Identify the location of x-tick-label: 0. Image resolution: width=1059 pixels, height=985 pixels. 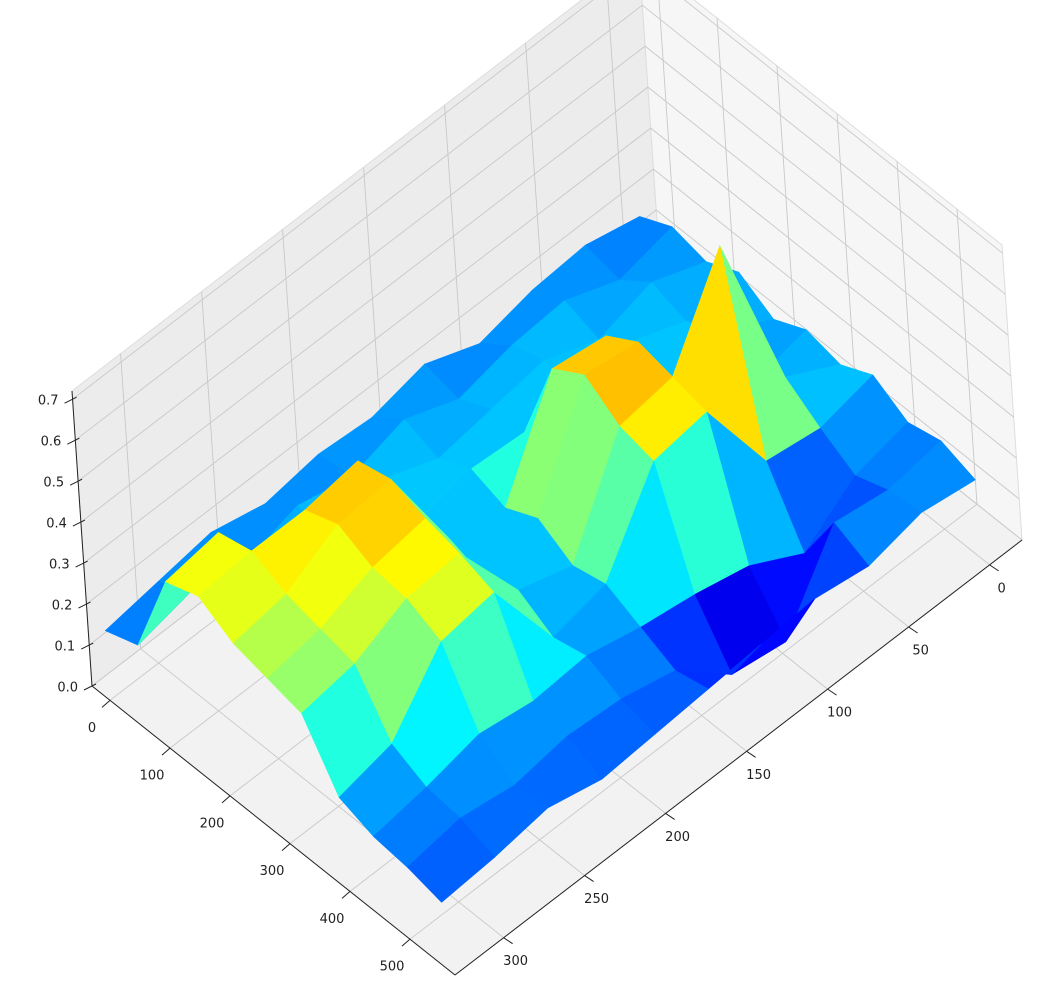
(92, 728).